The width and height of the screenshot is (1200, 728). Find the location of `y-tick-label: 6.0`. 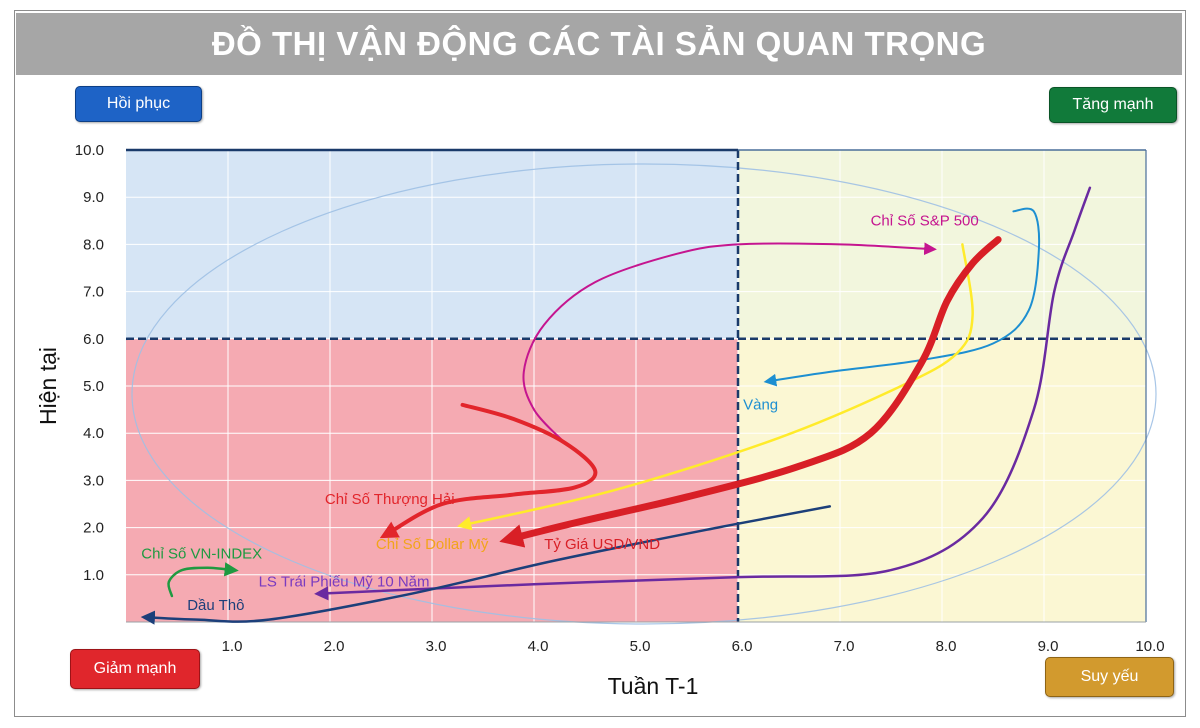

y-tick-label: 6.0 is located at coordinates (93, 339).